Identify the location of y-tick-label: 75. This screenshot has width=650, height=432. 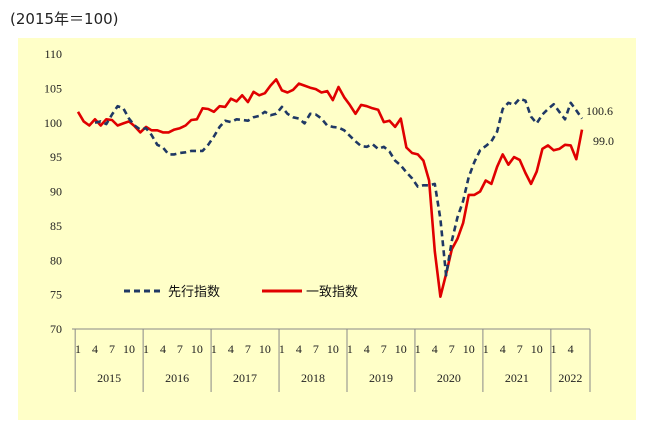
(56, 295).